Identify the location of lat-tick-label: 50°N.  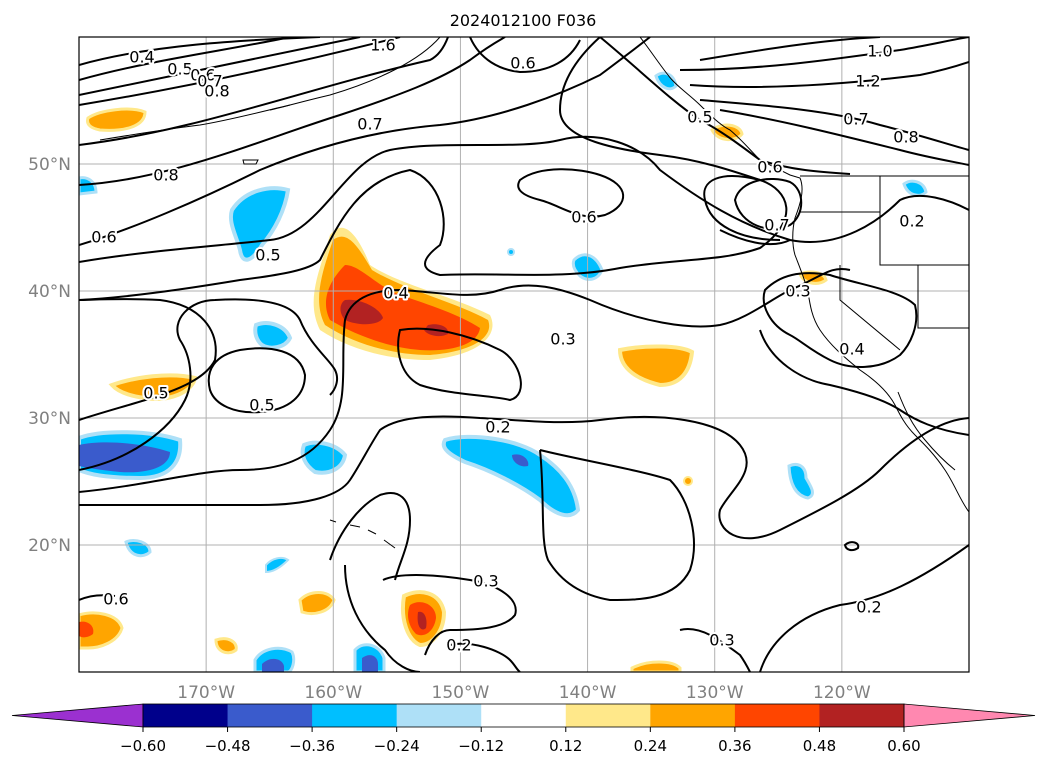
(49, 165).